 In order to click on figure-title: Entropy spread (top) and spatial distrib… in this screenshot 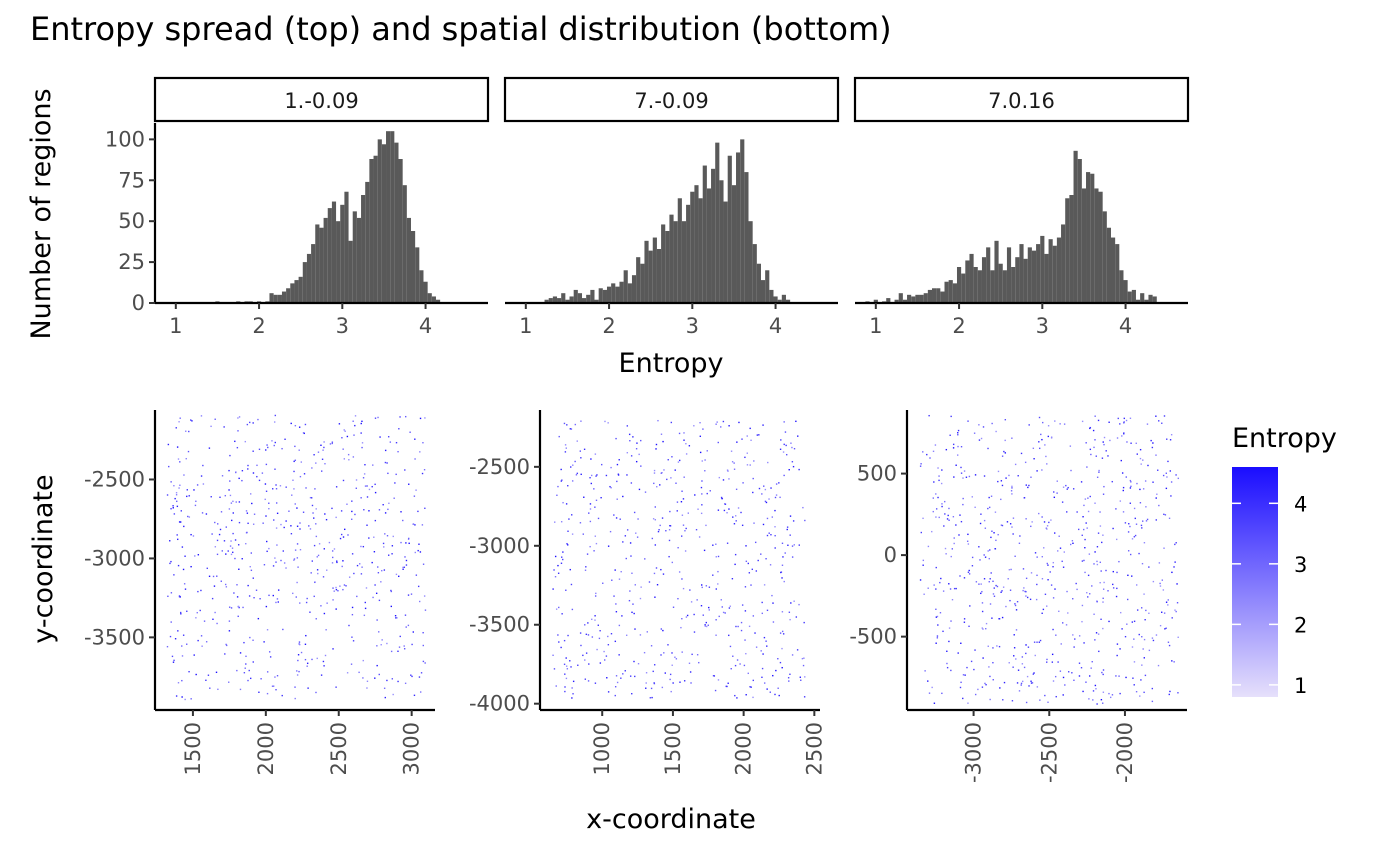, I will do `click(461, 29)`.